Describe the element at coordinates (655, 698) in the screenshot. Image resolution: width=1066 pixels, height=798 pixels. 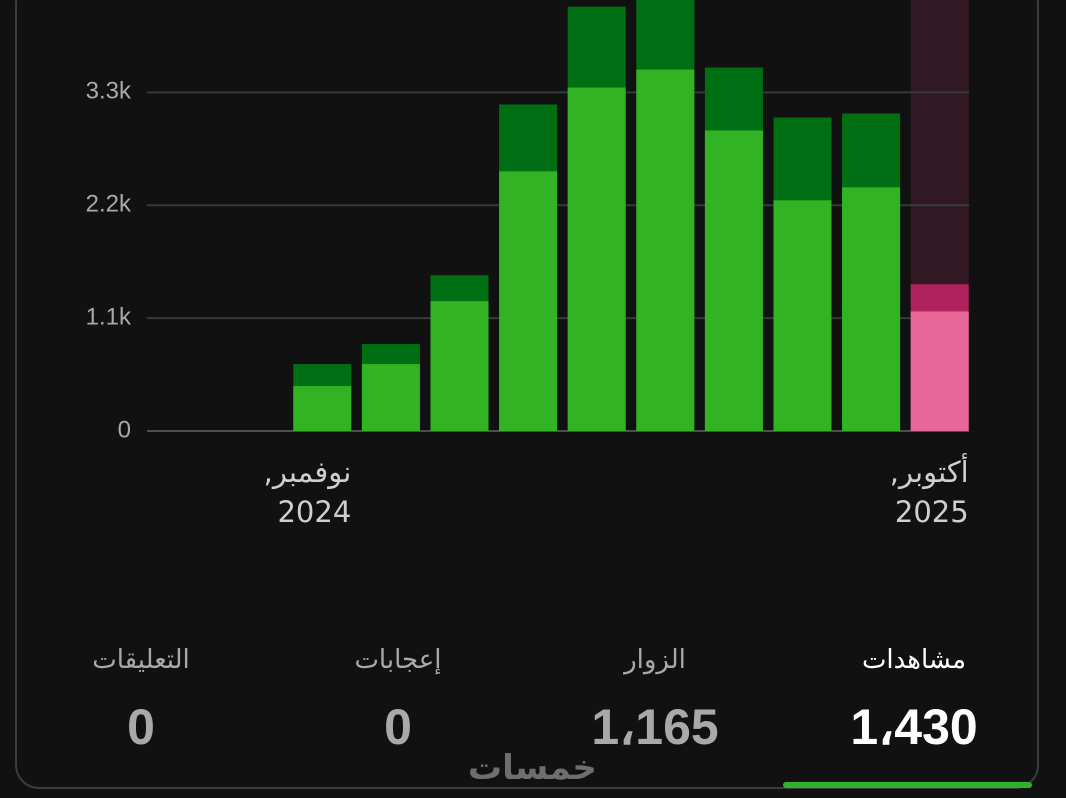
I see `stat: الزوار 1،165` at that location.